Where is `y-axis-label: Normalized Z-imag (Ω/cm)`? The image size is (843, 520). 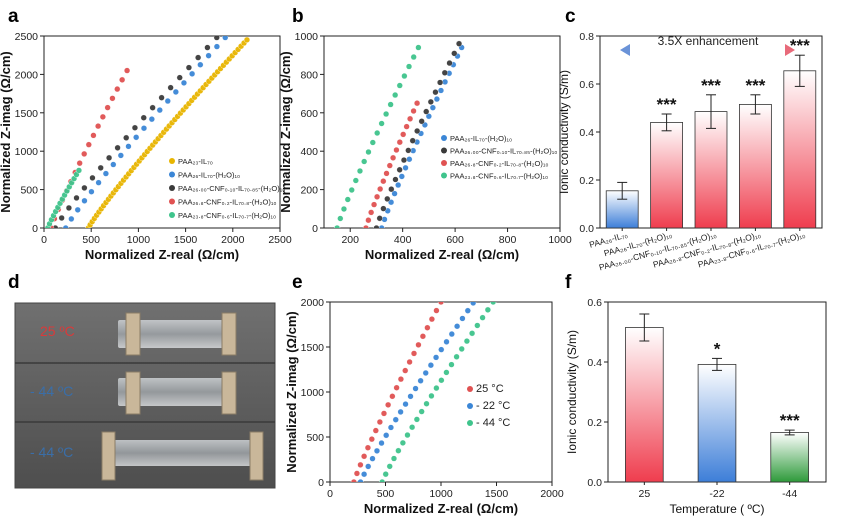 y-axis-label: Normalized Z-imag (Ω/cm) is located at coordinates (6, 131).